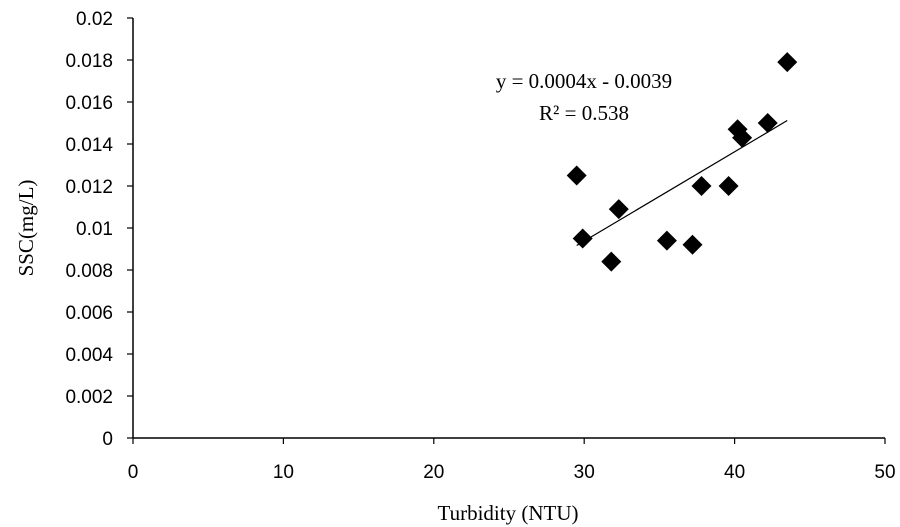 The width and height of the screenshot is (900, 527). Describe the element at coordinates (584, 113) in the screenshot. I see `r-squared-label: R² = 0.538` at that location.